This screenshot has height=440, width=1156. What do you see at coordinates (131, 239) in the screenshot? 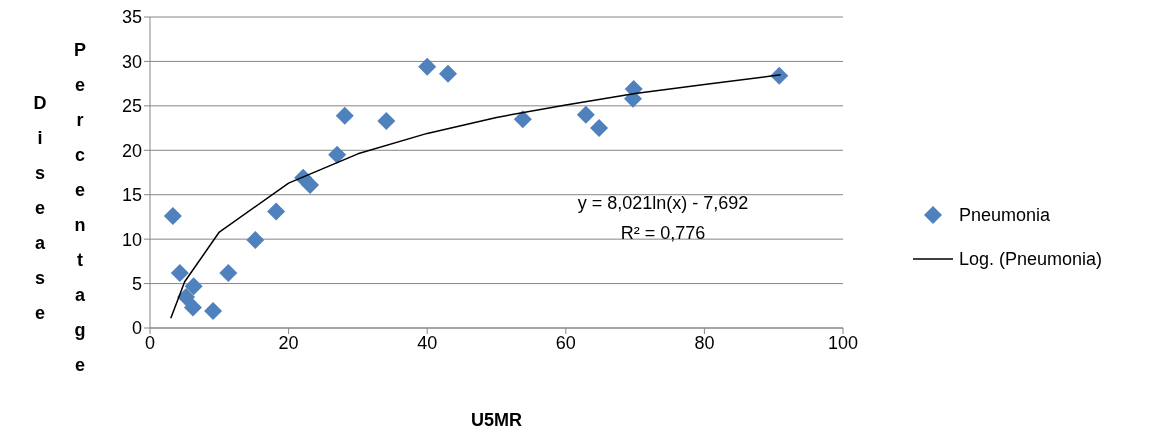
I see `y-tick-label: 10` at bounding box center [131, 239].